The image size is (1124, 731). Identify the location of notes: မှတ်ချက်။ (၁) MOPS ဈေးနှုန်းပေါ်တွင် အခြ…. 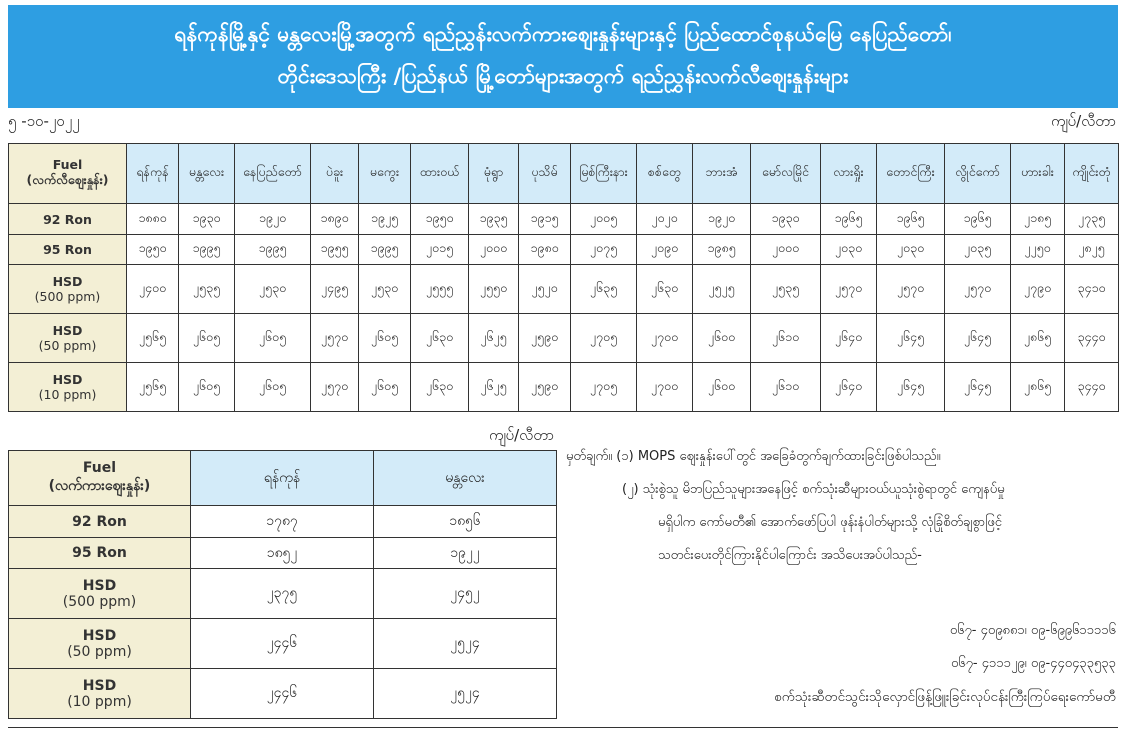
(842, 506).